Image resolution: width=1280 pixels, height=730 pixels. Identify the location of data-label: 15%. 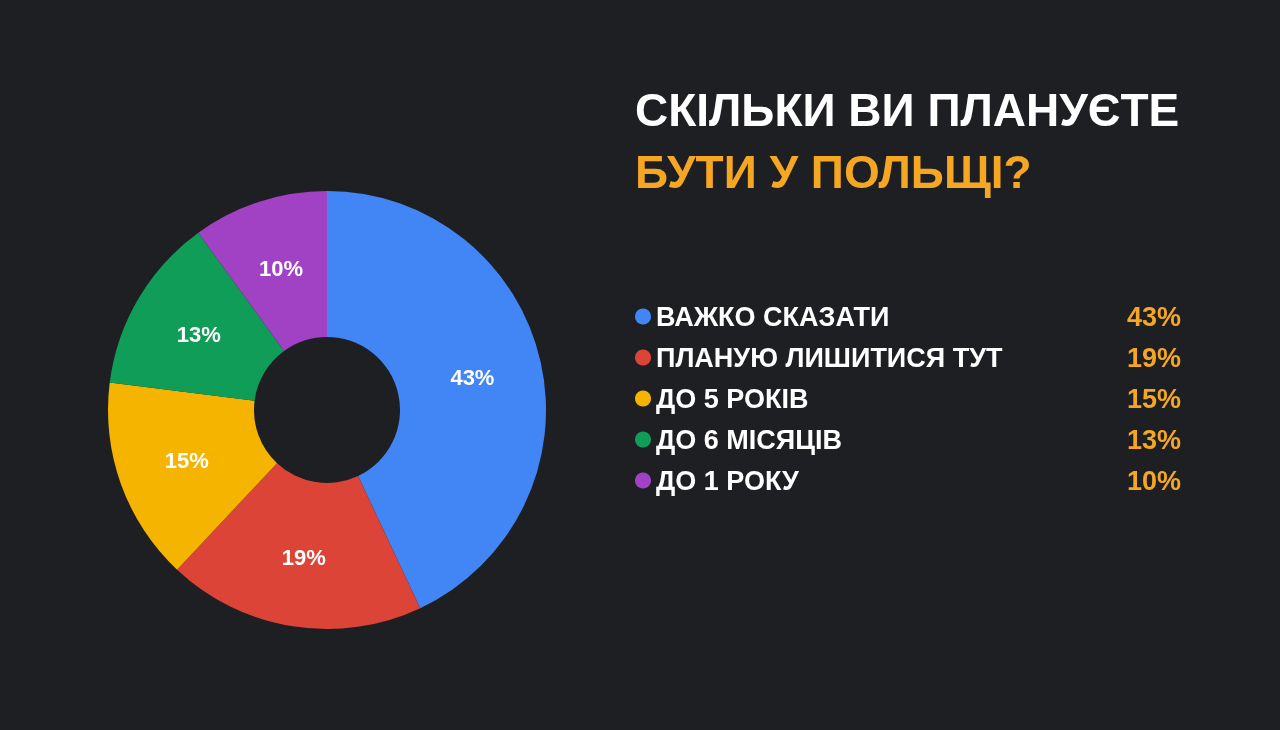
(186, 460).